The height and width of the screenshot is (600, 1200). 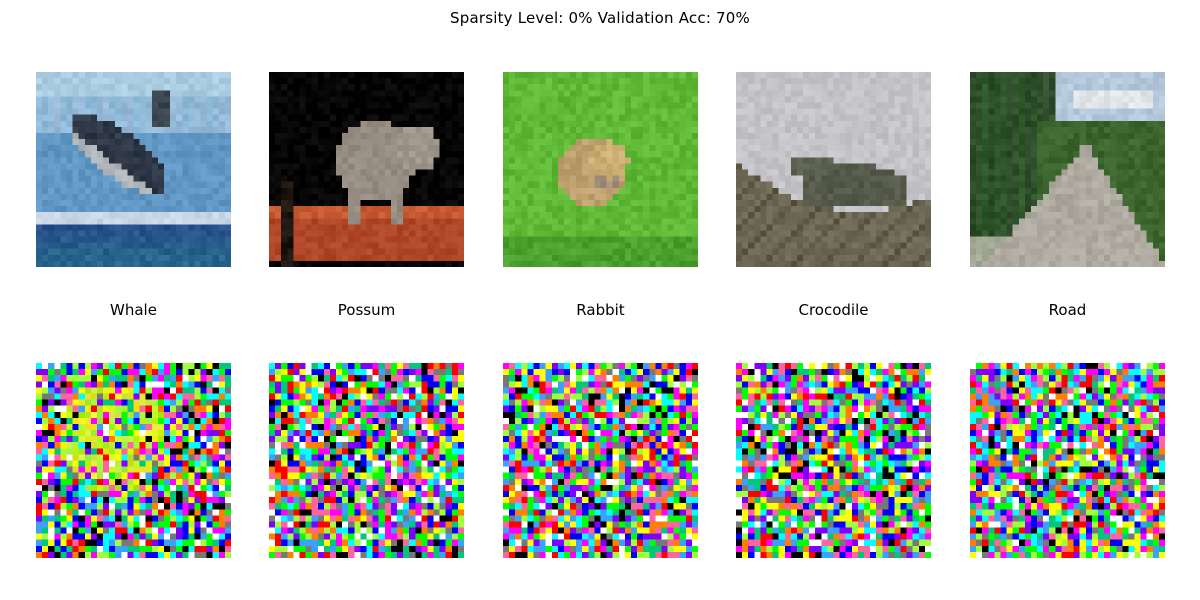 What do you see at coordinates (133, 310) in the screenshot?
I see `label-whale: Whale` at bounding box center [133, 310].